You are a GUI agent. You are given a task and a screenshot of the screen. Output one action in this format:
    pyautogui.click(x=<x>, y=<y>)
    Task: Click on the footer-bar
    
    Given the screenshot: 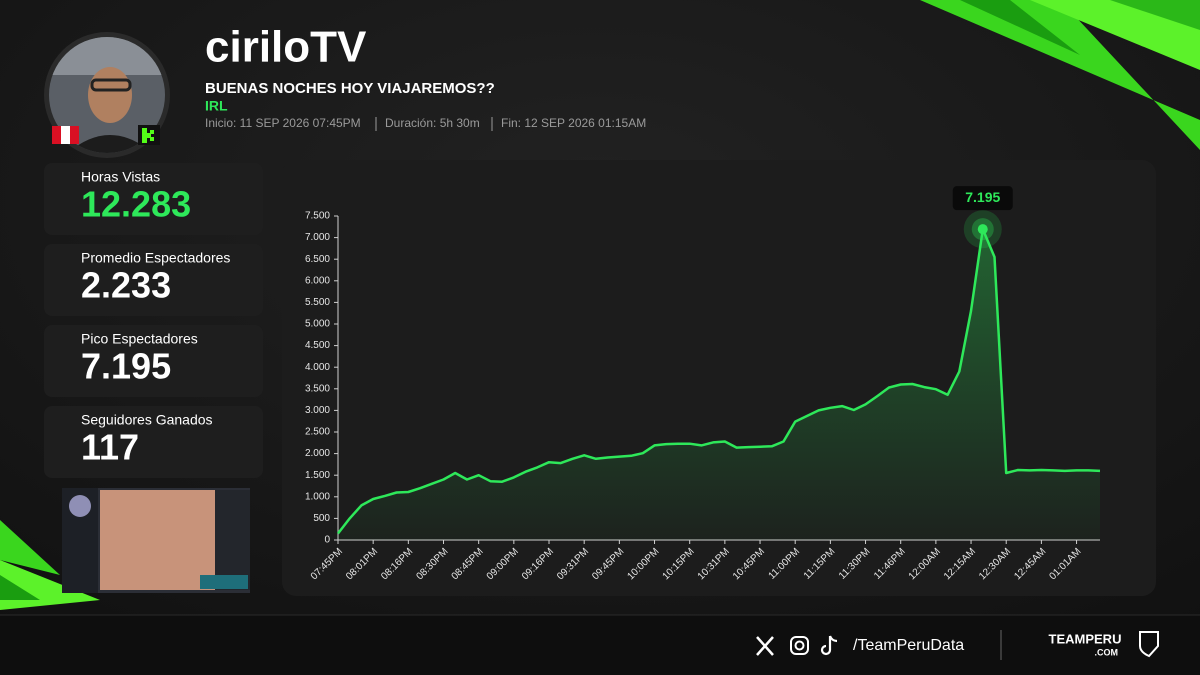 What is the action you would take?
    pyautogui.click(x=600, y=645)
    